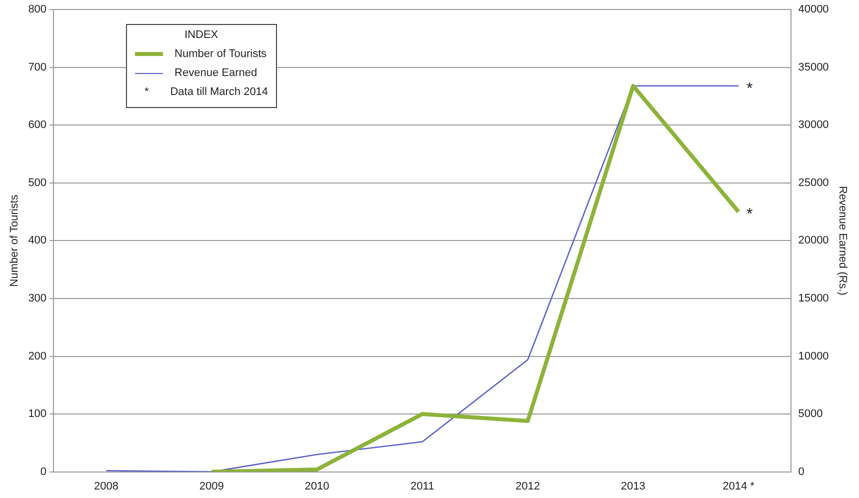 The height and width of the screenshot is (498, 859). What do you see at coordinates (739, 486) in the screenshot?
I see `x-tick-label: 2014 *` at bounding box center [739, 486].